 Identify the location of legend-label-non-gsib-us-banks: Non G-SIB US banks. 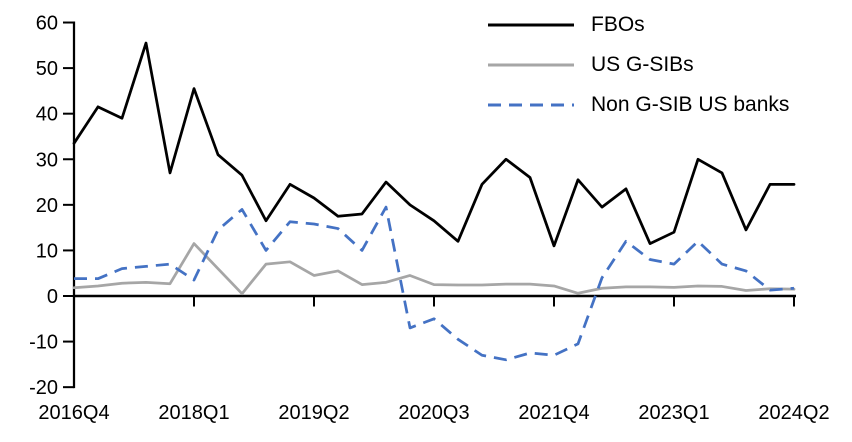
(690, 104).